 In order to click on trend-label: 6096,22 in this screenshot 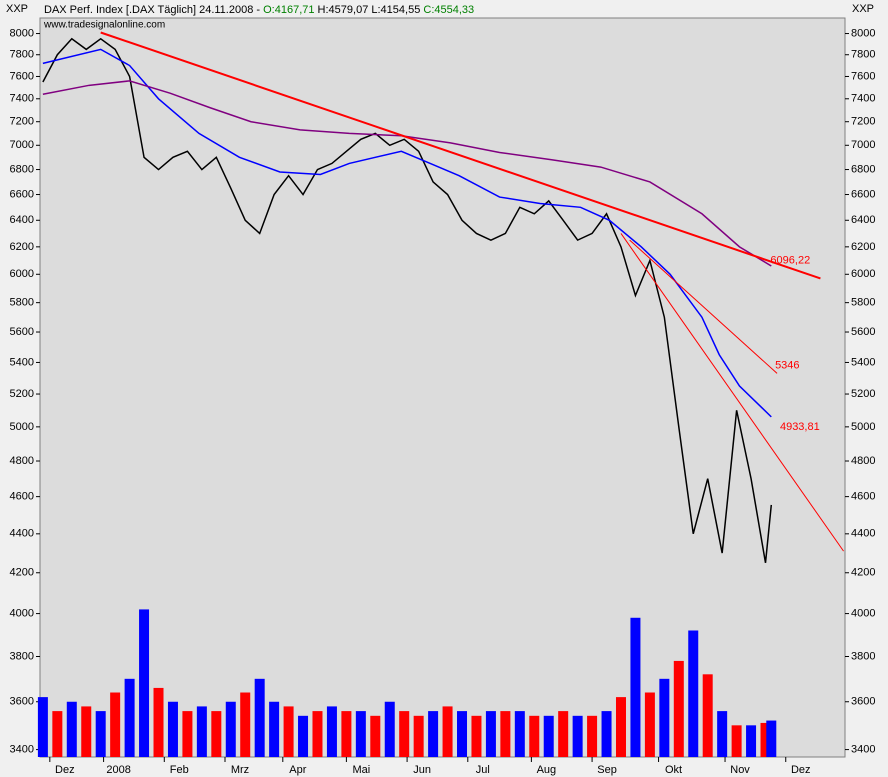, I will do `click(790, 260)`.